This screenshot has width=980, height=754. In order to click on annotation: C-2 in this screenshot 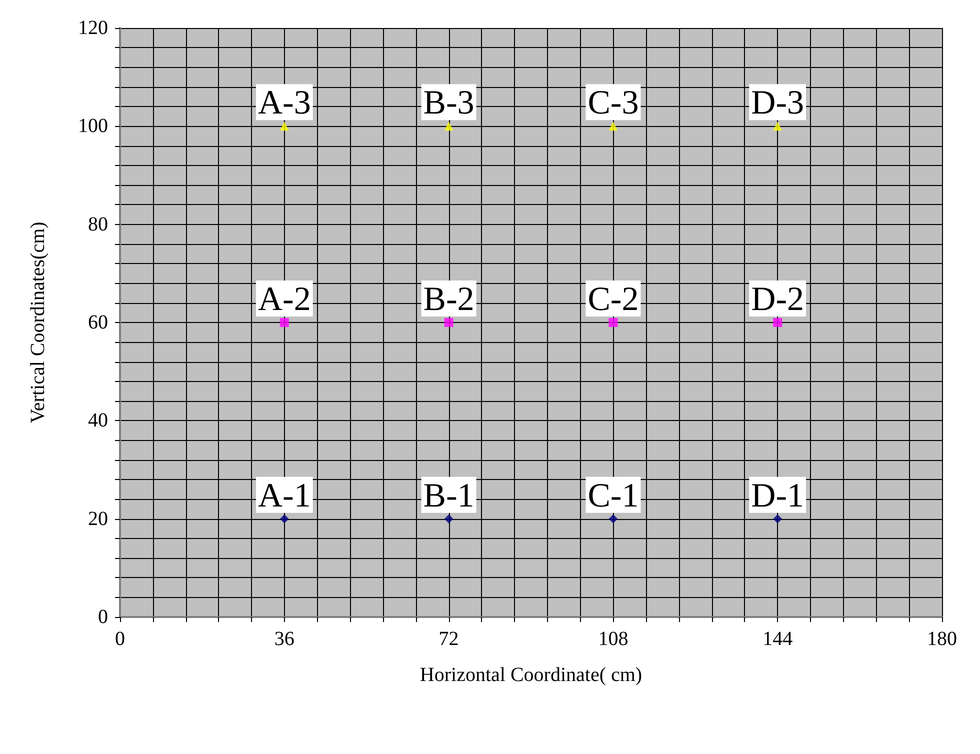, I will do `click(613, 299)`.